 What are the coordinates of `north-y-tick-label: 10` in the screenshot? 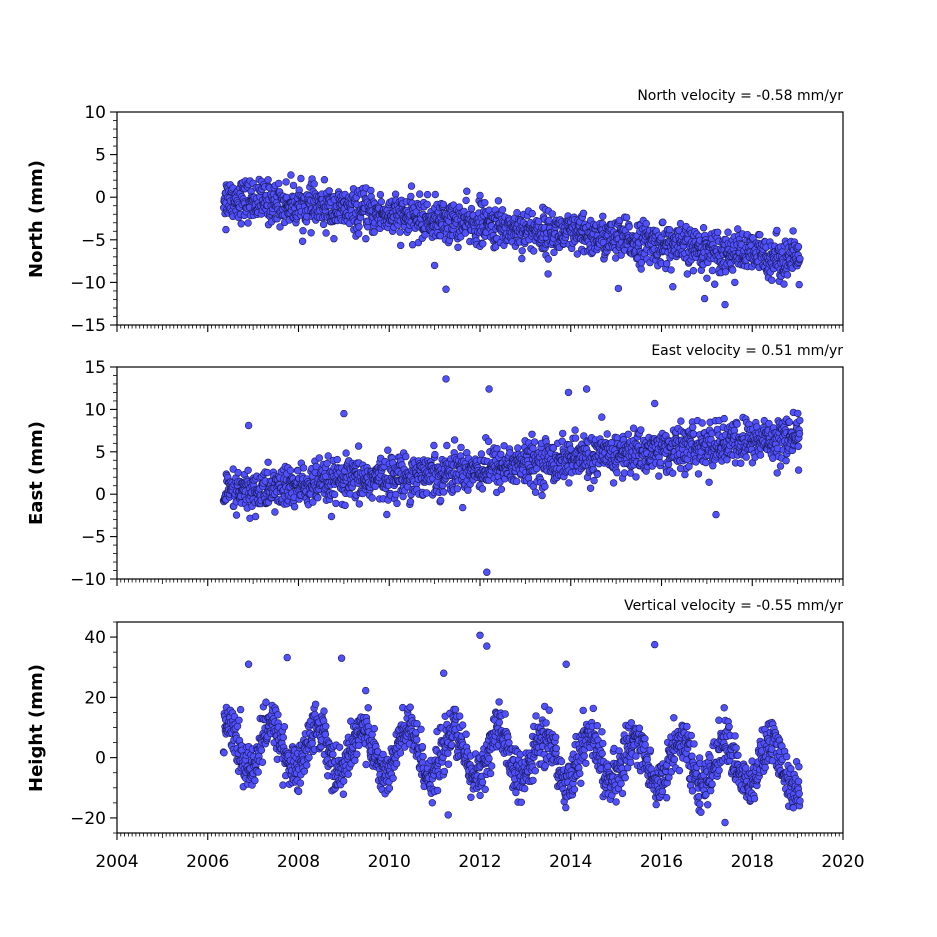 It's located at (95, 113).